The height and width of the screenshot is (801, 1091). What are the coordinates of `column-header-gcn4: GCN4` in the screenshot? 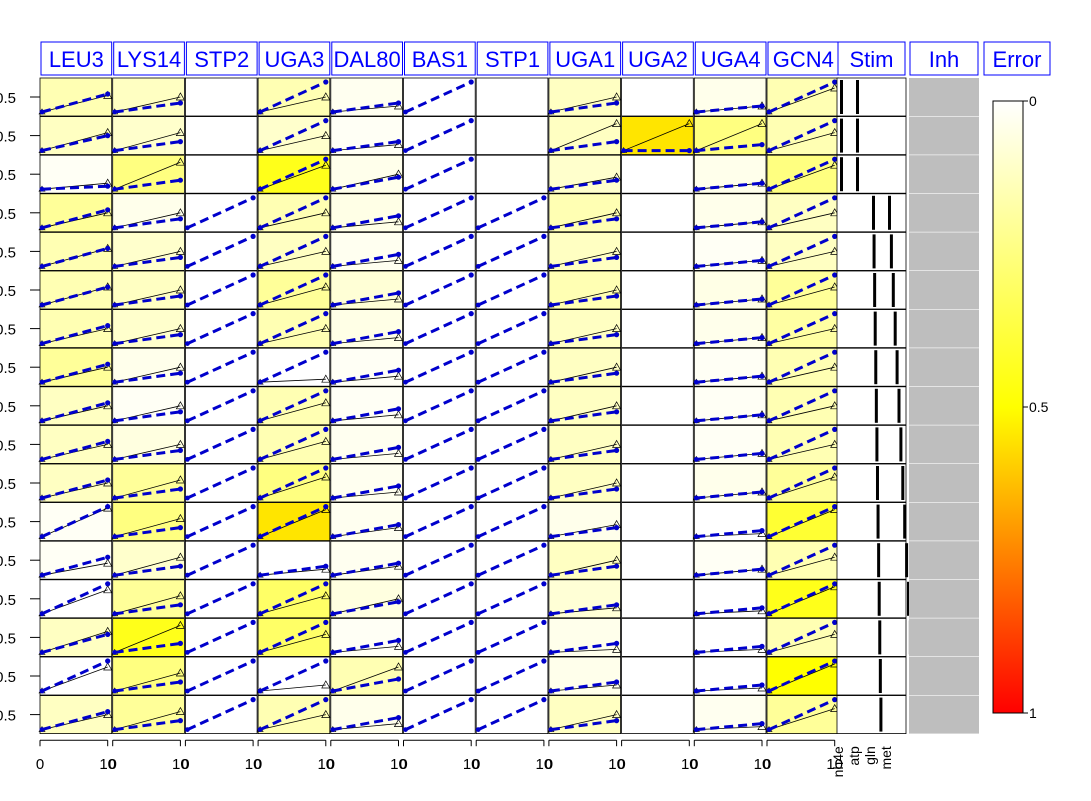 It's located at (803, 58).